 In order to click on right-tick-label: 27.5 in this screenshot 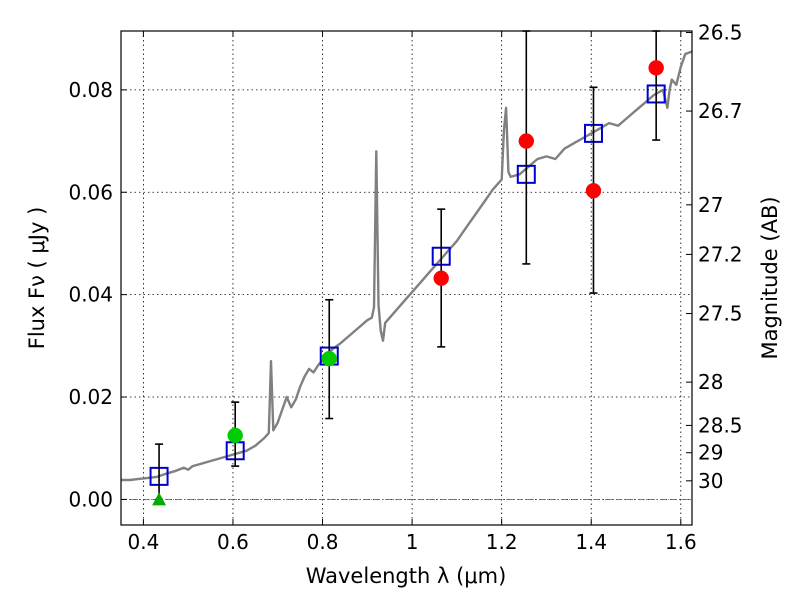, I will do `click(720, 314)`.